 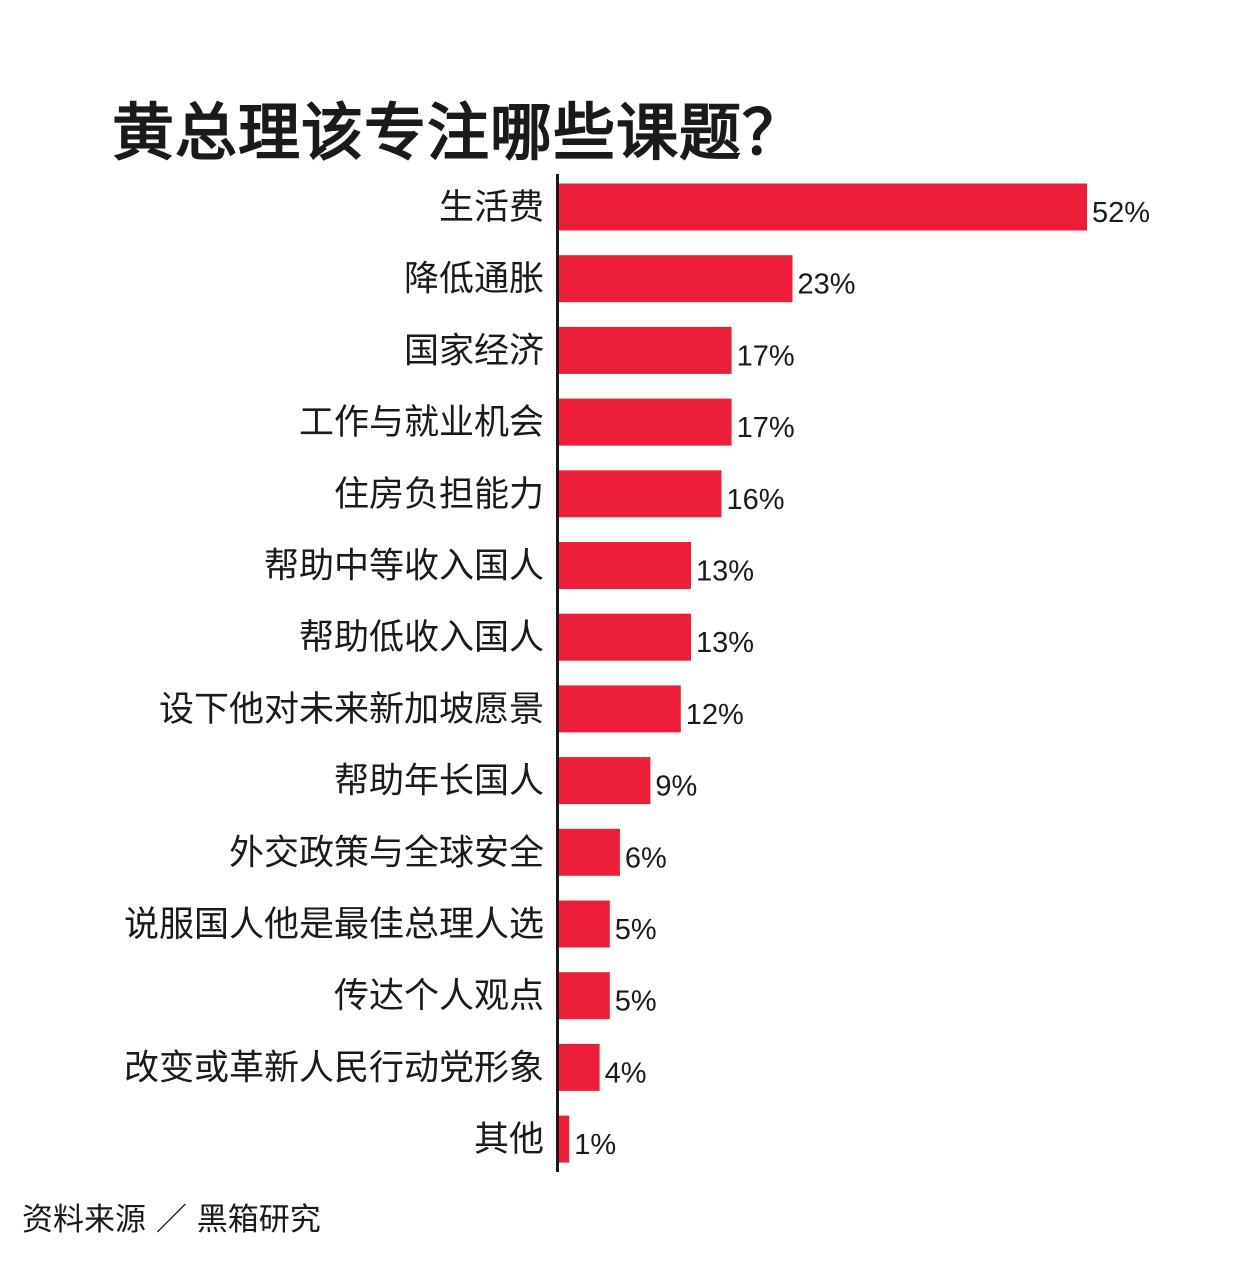 I want to click on category-label: 外交政策与全球安全, so click(x=386, y=853).